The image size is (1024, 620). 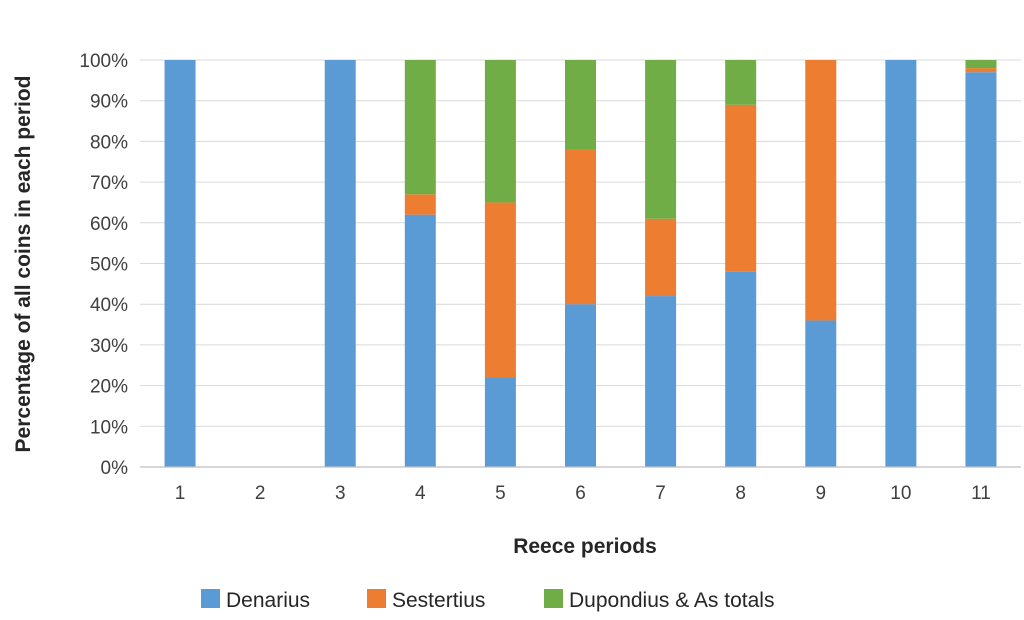 What do you see at coordinates (500, 493) in the screenshot?
I see `x-tick-label: 5` at bounding box center [500, 493].